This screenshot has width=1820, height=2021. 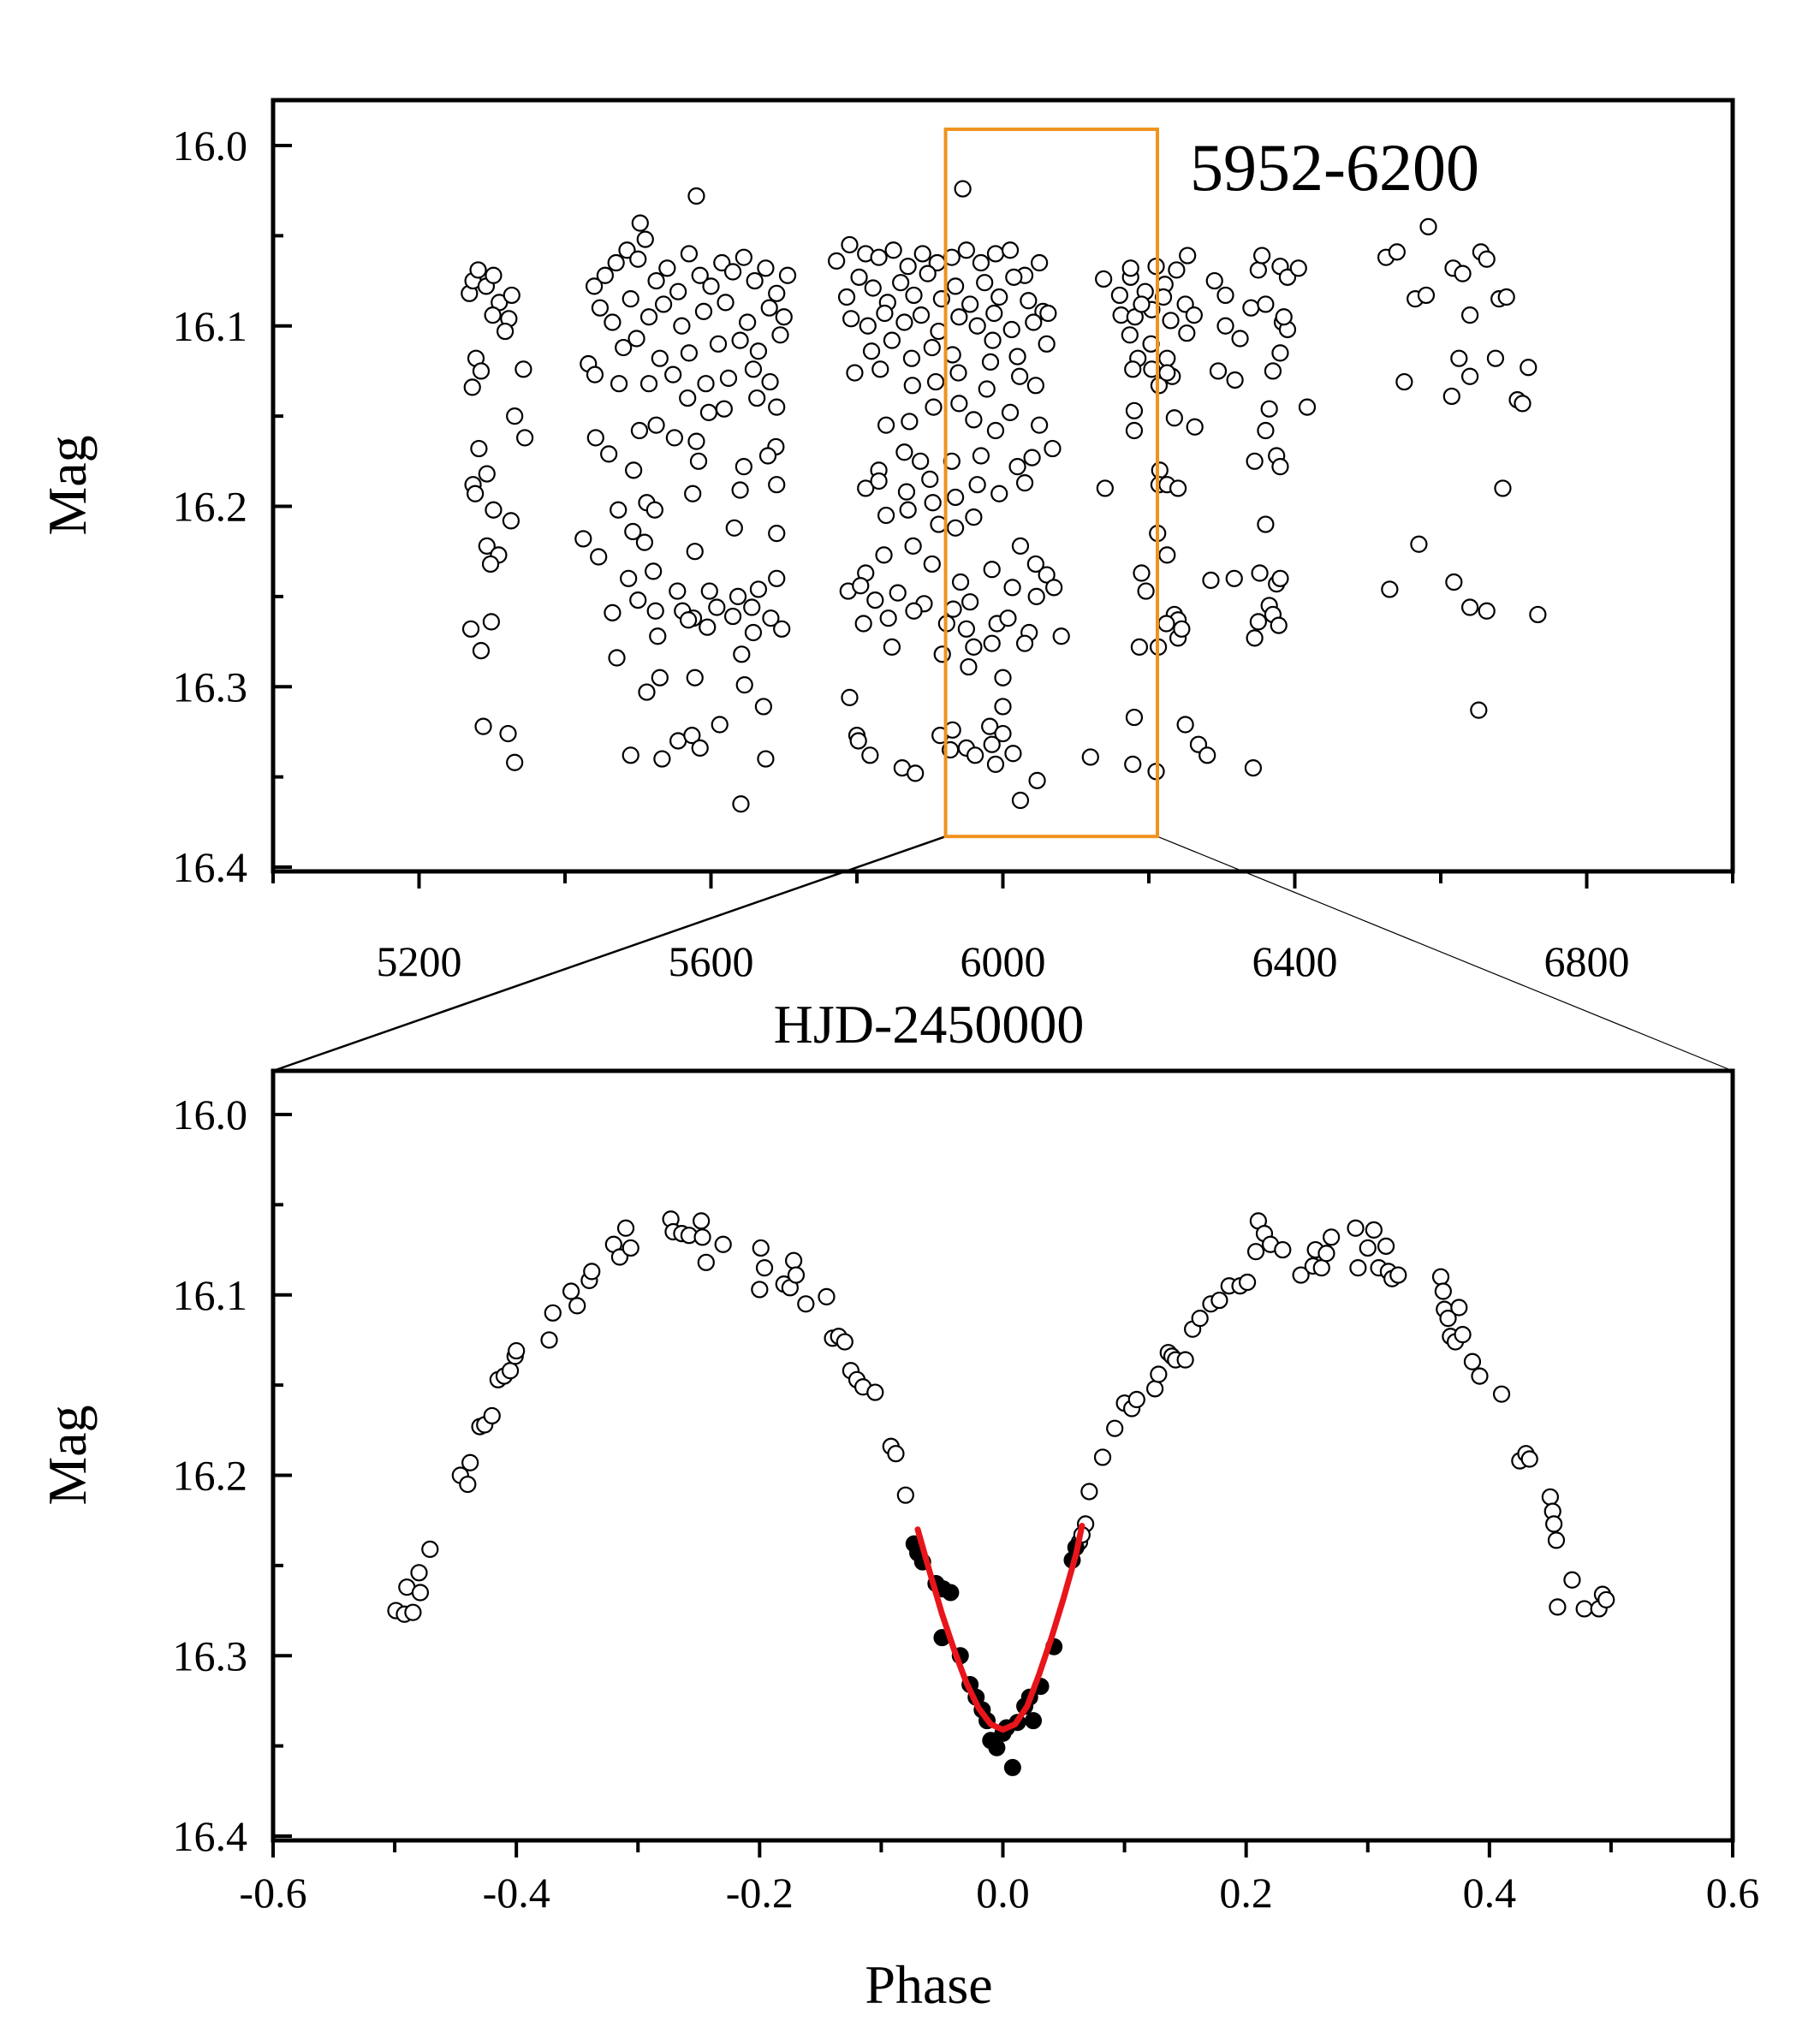 What do you see at coordinates (760, 1893) in the screenshot?
I see `x-tick-label: -0.2` at bounding box center [760, 1893].